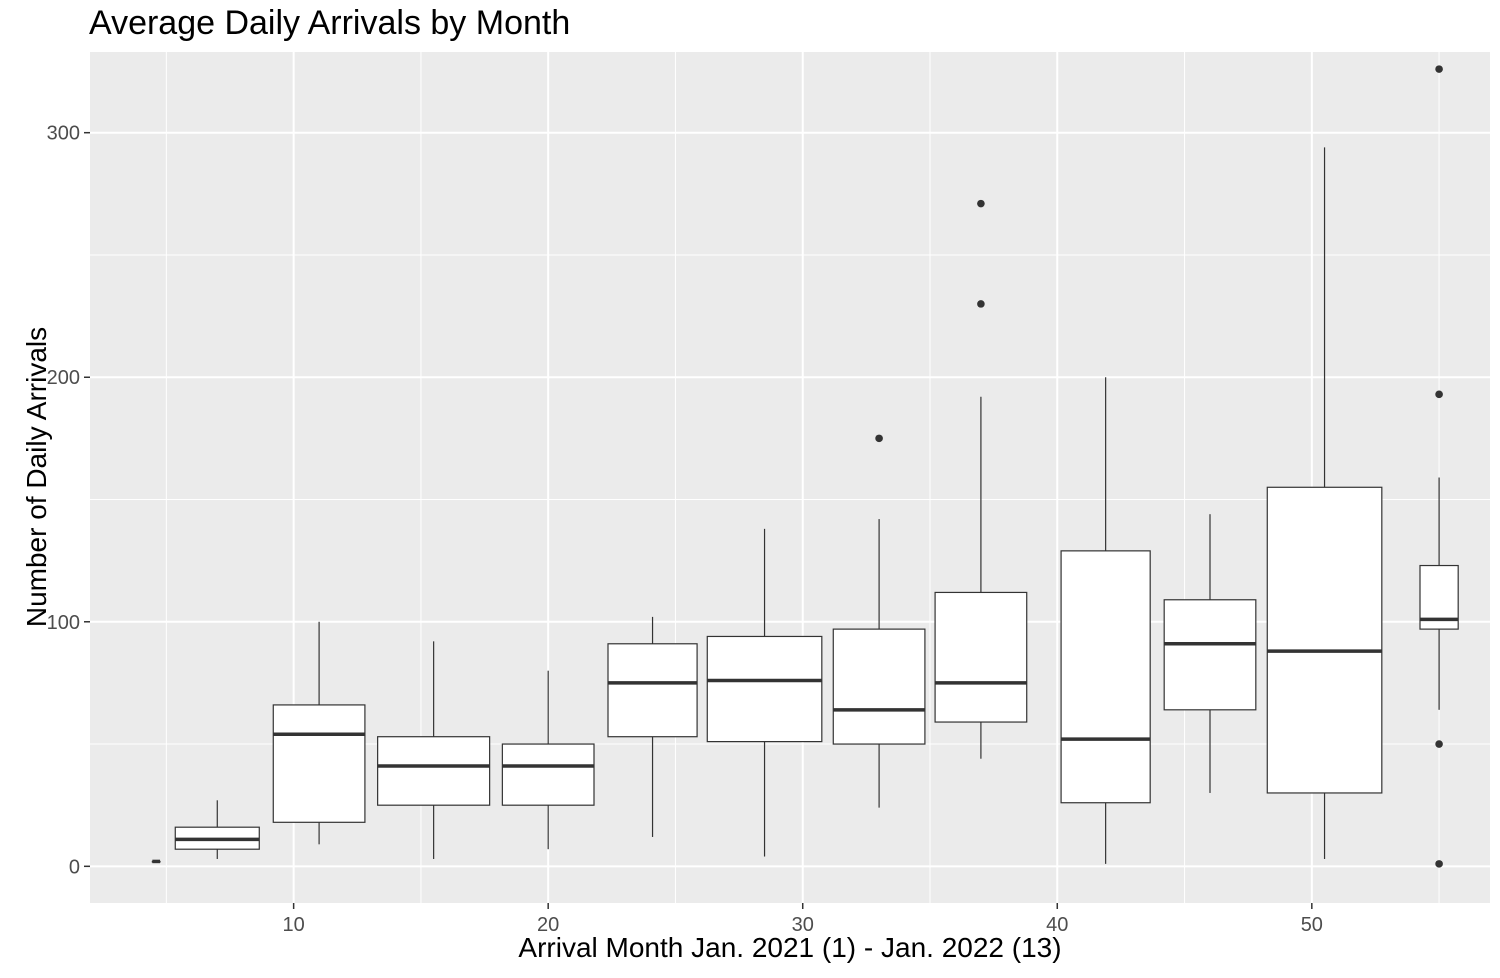  I want to click on y-tick-label: 200, so click(63, 378).